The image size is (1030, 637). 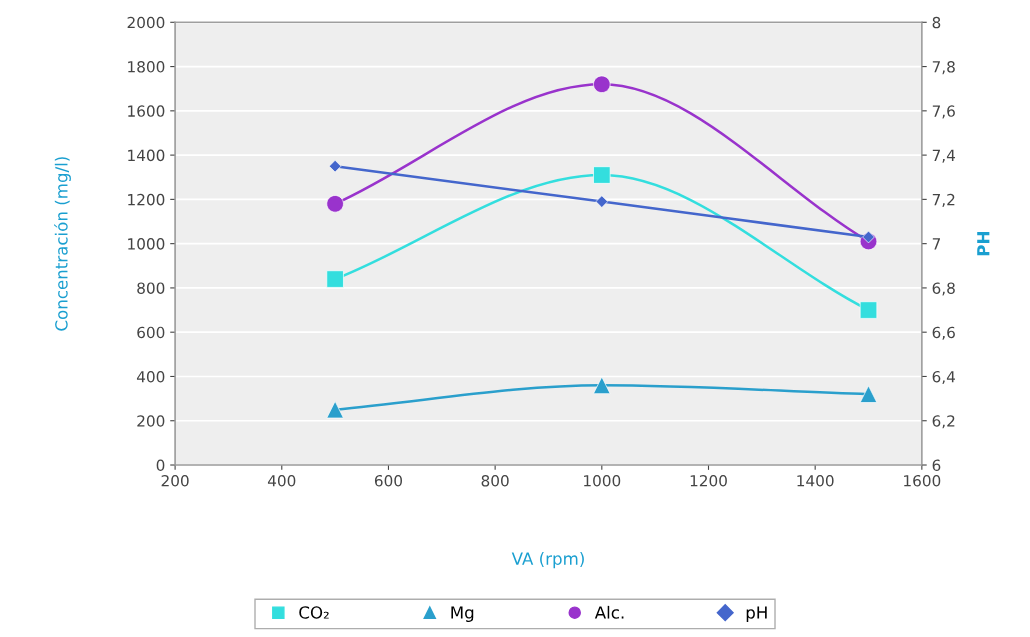 I want to click on y-tick-label: 200, so click(x=151, y=421).